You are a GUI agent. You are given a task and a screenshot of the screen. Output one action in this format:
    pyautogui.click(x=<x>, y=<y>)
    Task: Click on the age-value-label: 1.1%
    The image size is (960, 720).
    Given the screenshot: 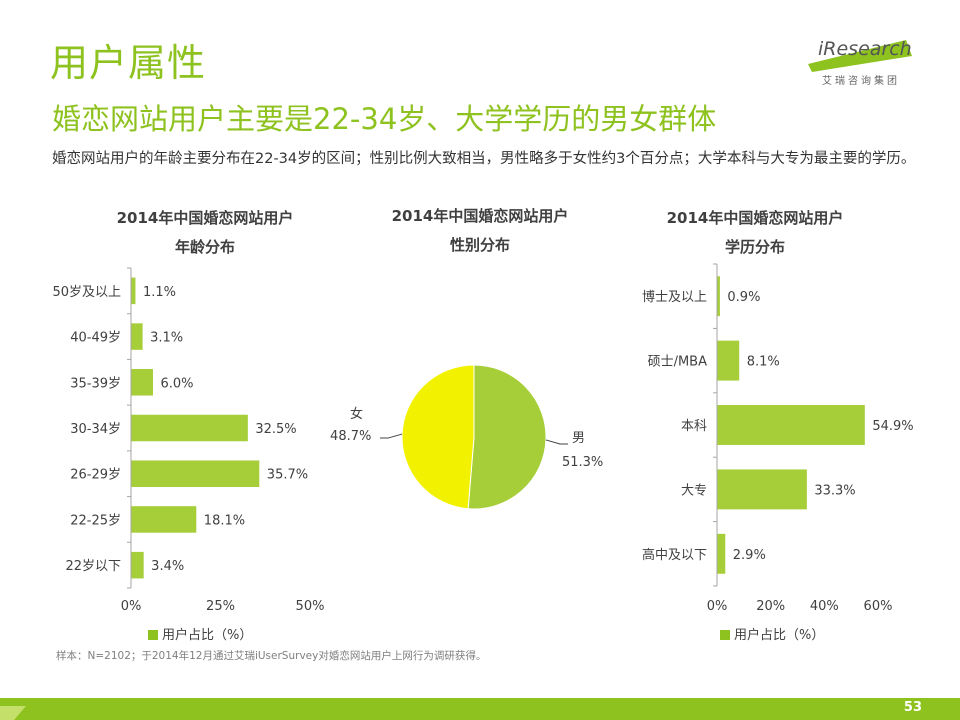 What is the action you would take?
    pyautogui.click(x=159, y=292)
    